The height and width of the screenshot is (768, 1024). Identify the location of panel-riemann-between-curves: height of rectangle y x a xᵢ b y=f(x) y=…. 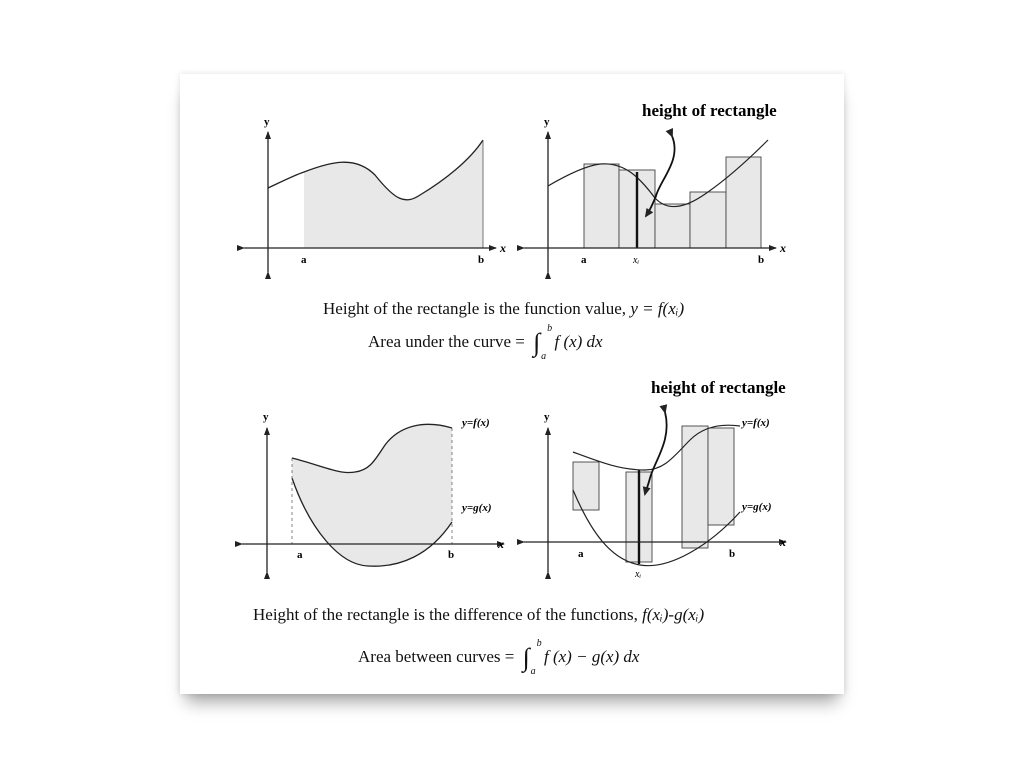
(652, 479).